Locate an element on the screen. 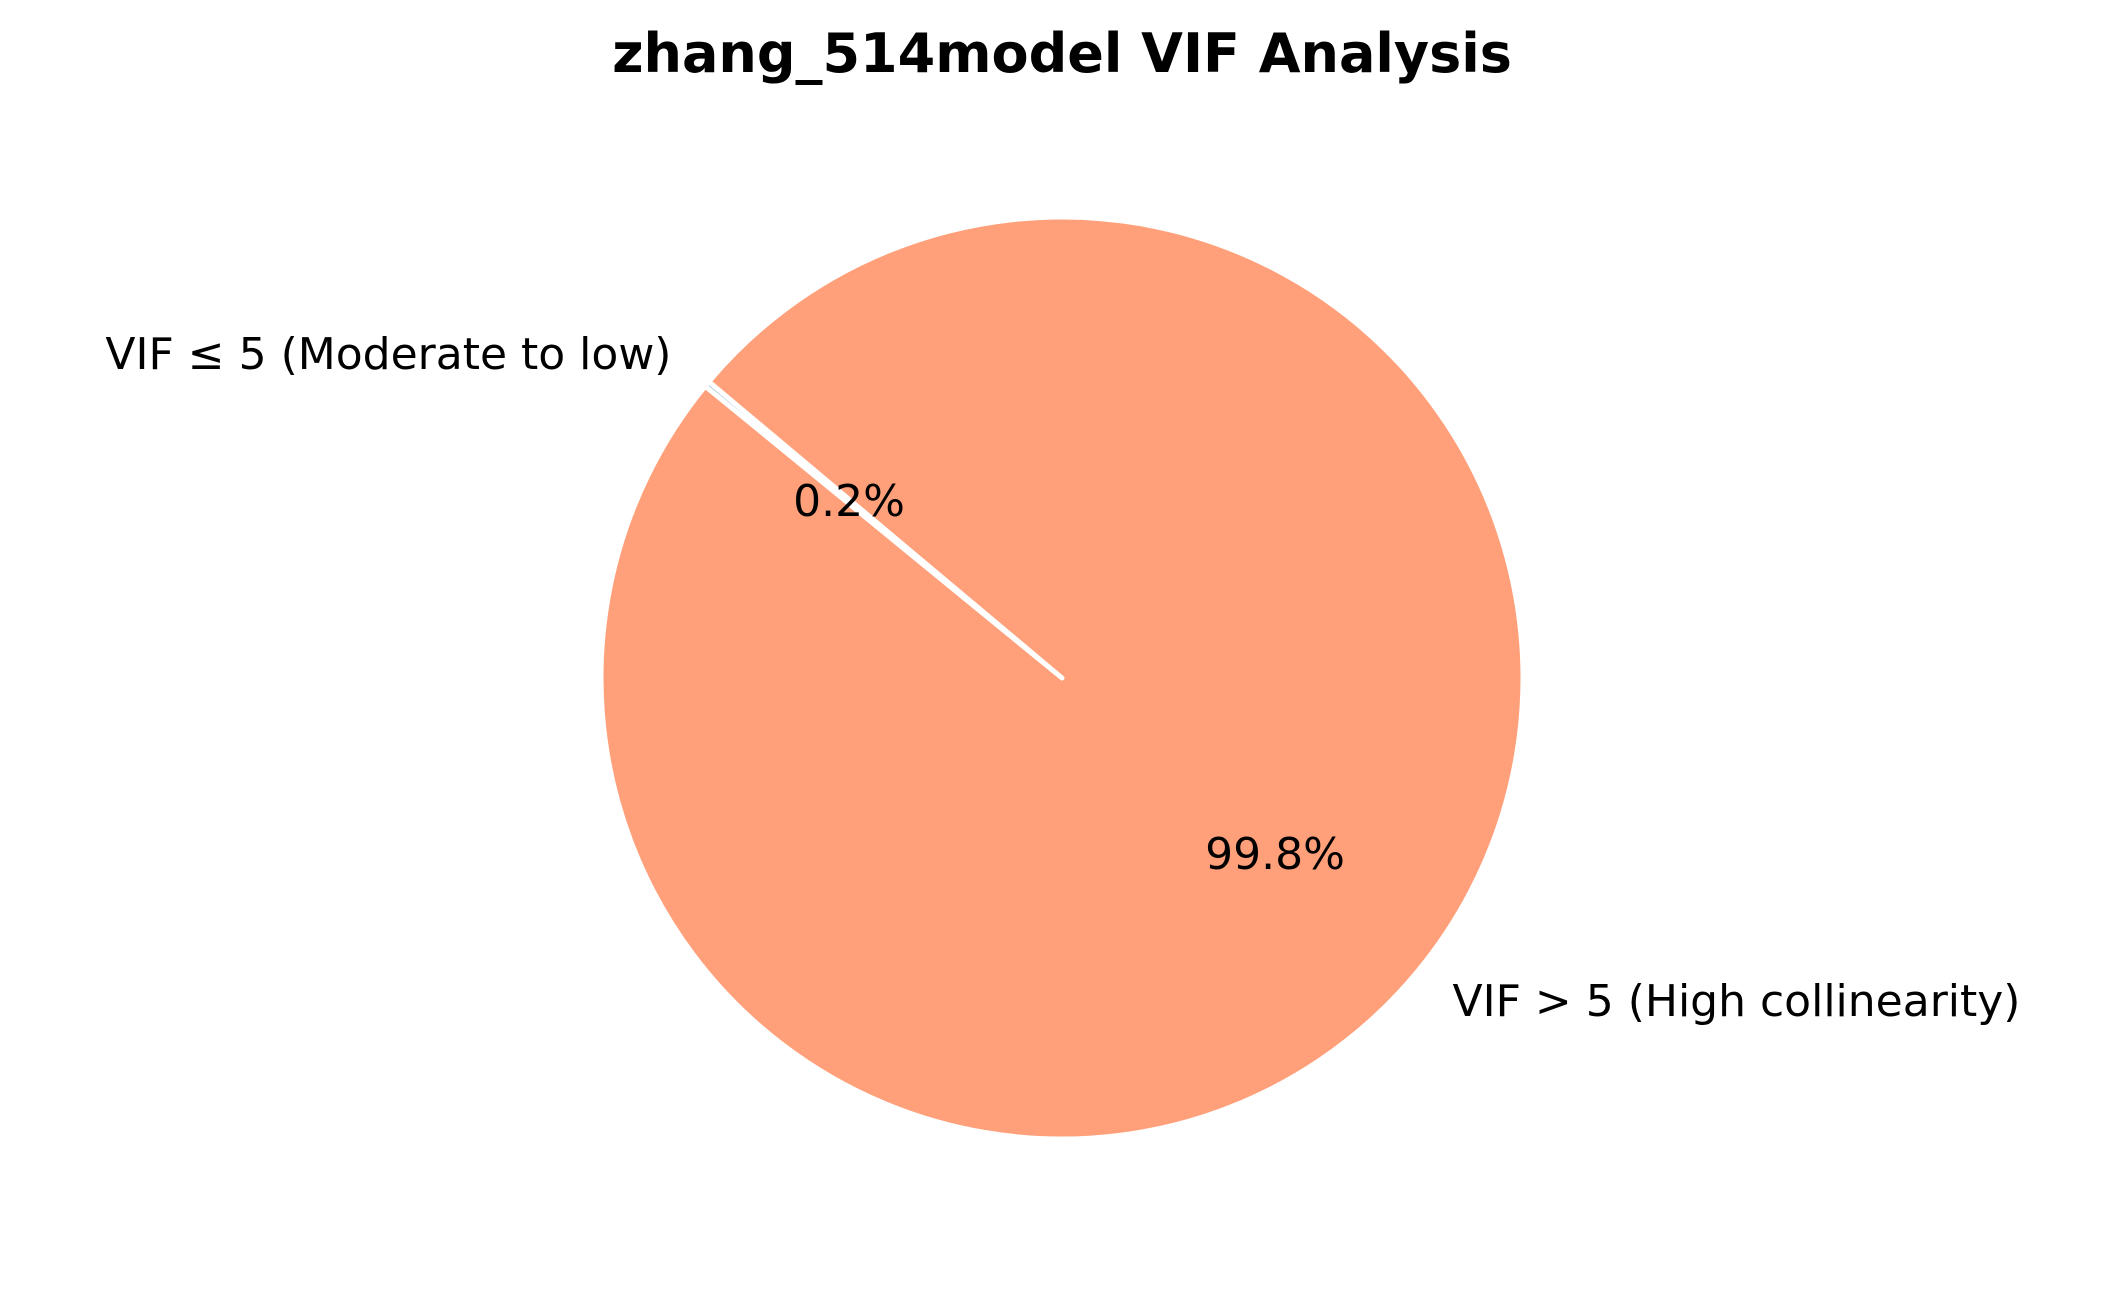  slice-label-1: VIF > 5 (High collinearity) is located at coordinates (1737, 1001).